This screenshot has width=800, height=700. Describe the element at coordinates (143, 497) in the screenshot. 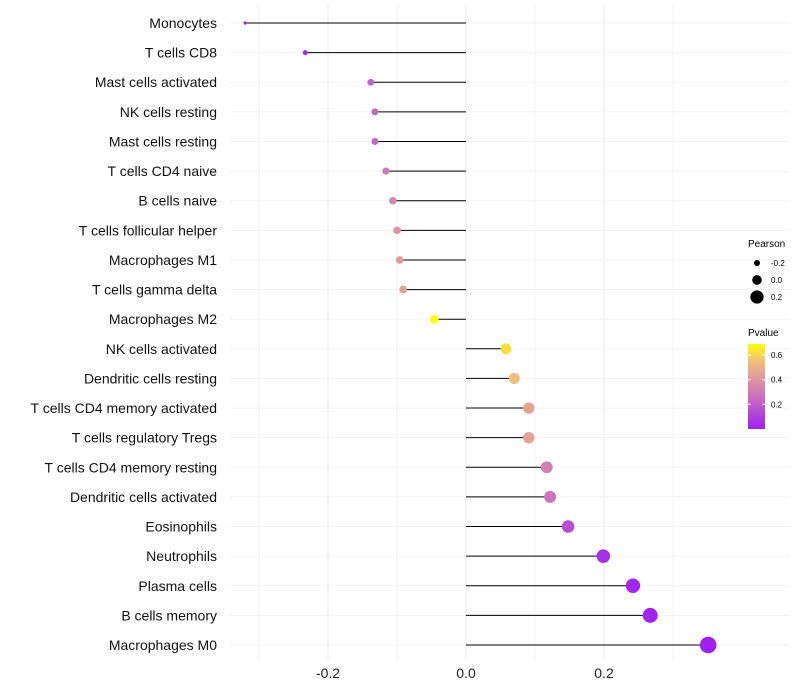

I see `y-tick-label: Dendritic cells activated` at that location.